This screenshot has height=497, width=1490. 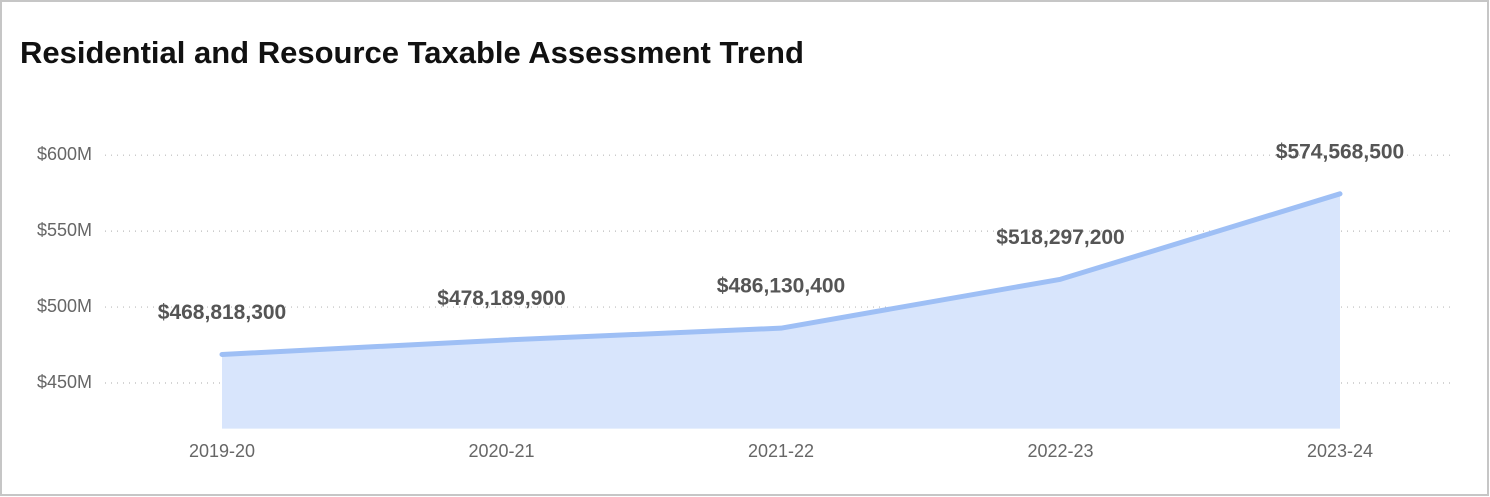 What do you see at coordinates (64, 306) in the screenshot?
I see `y-tick-label: $500M` at bounding box center [64, 306].